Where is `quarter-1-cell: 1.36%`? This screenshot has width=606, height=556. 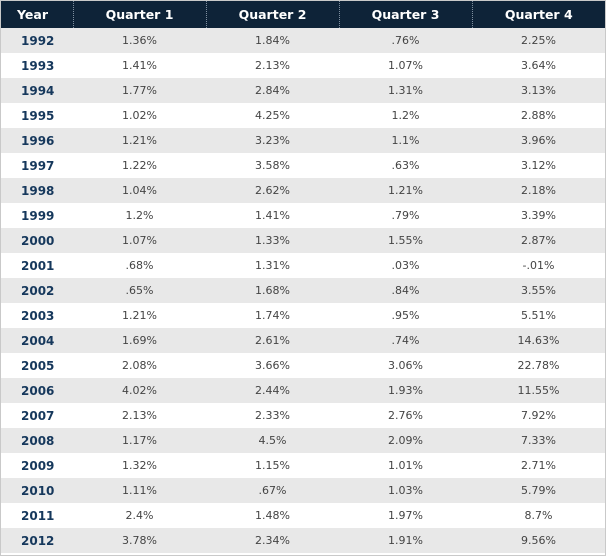 quarter-1-cell: 1.36% is located at coordinates (139, 40).